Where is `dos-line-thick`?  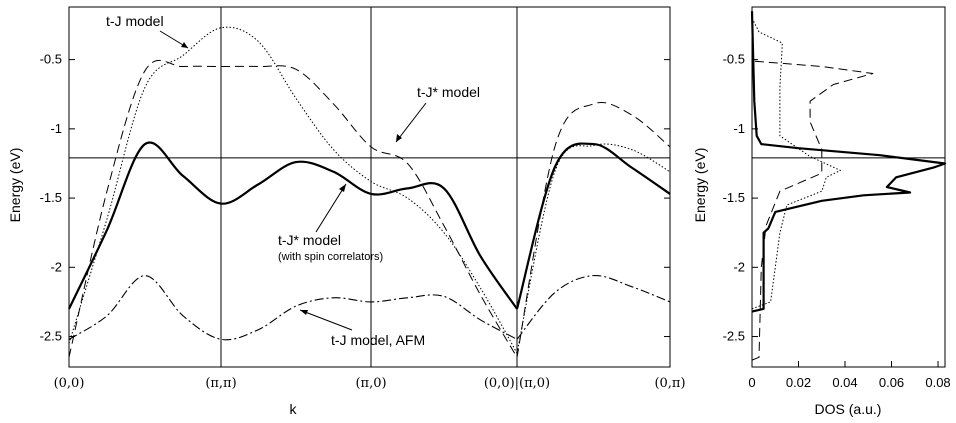
dos-line-thick is located at coordinates (848, 162).